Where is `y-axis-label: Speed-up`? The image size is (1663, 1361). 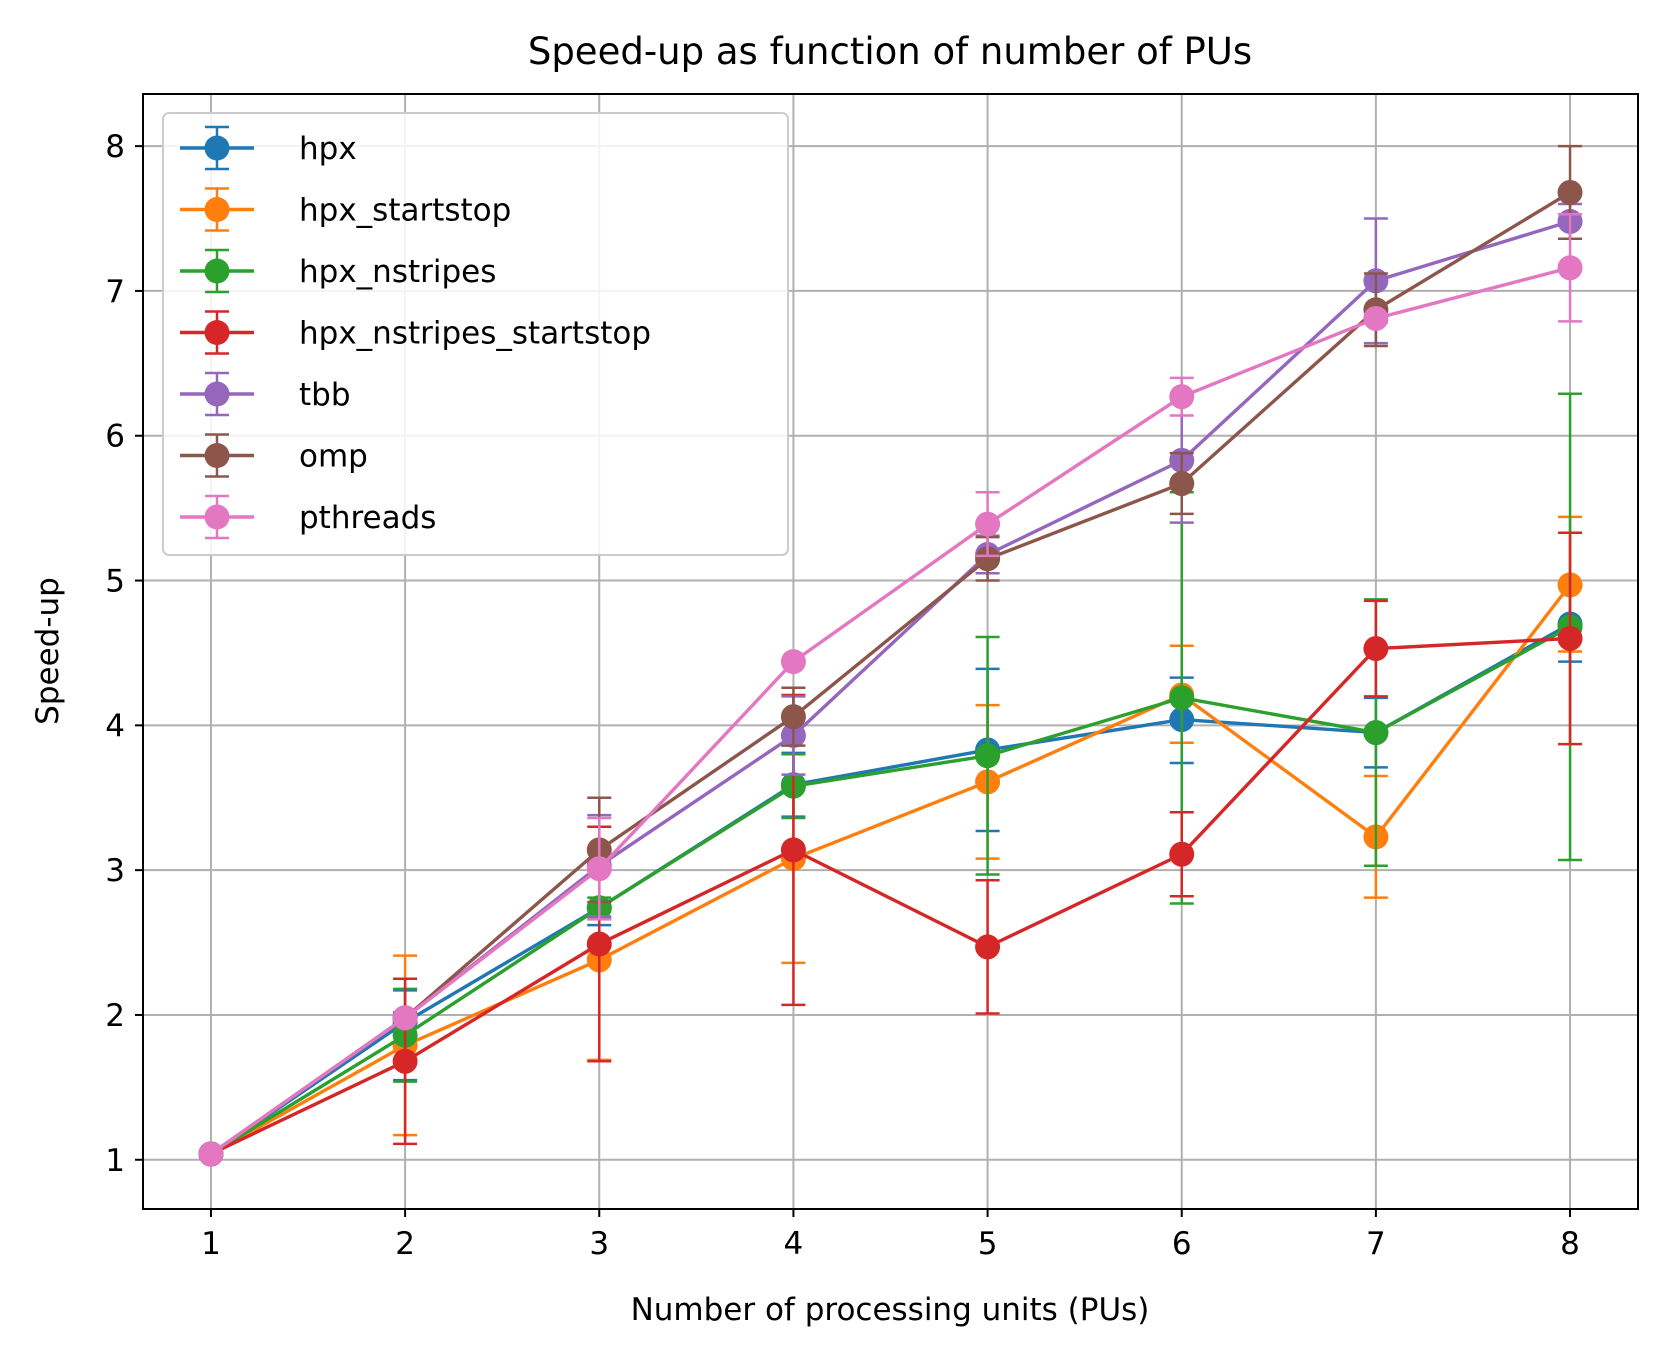 y-axis-label: Speed-up is located at coordinates (48, 651).